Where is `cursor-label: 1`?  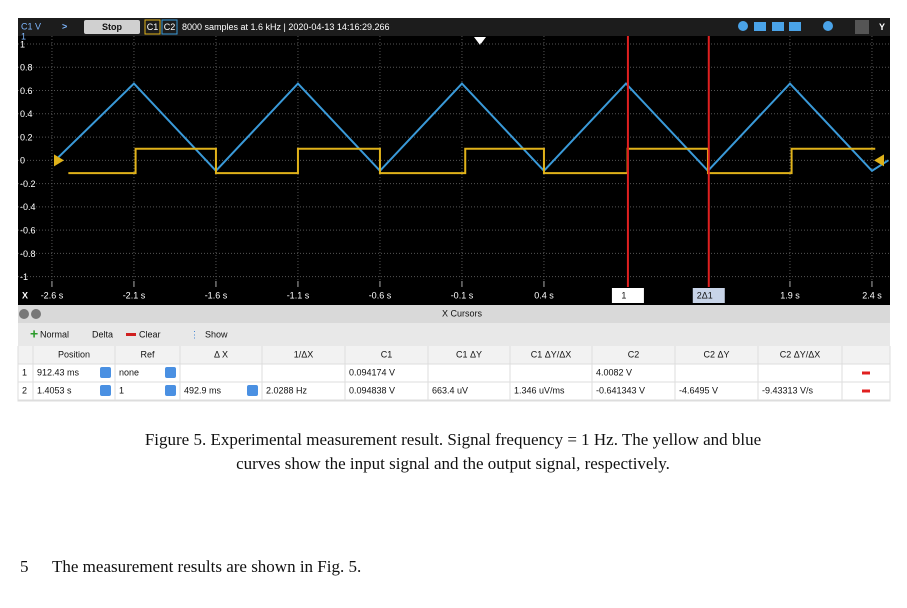 cursor-label: 1 is located at coordinates (623, 295).